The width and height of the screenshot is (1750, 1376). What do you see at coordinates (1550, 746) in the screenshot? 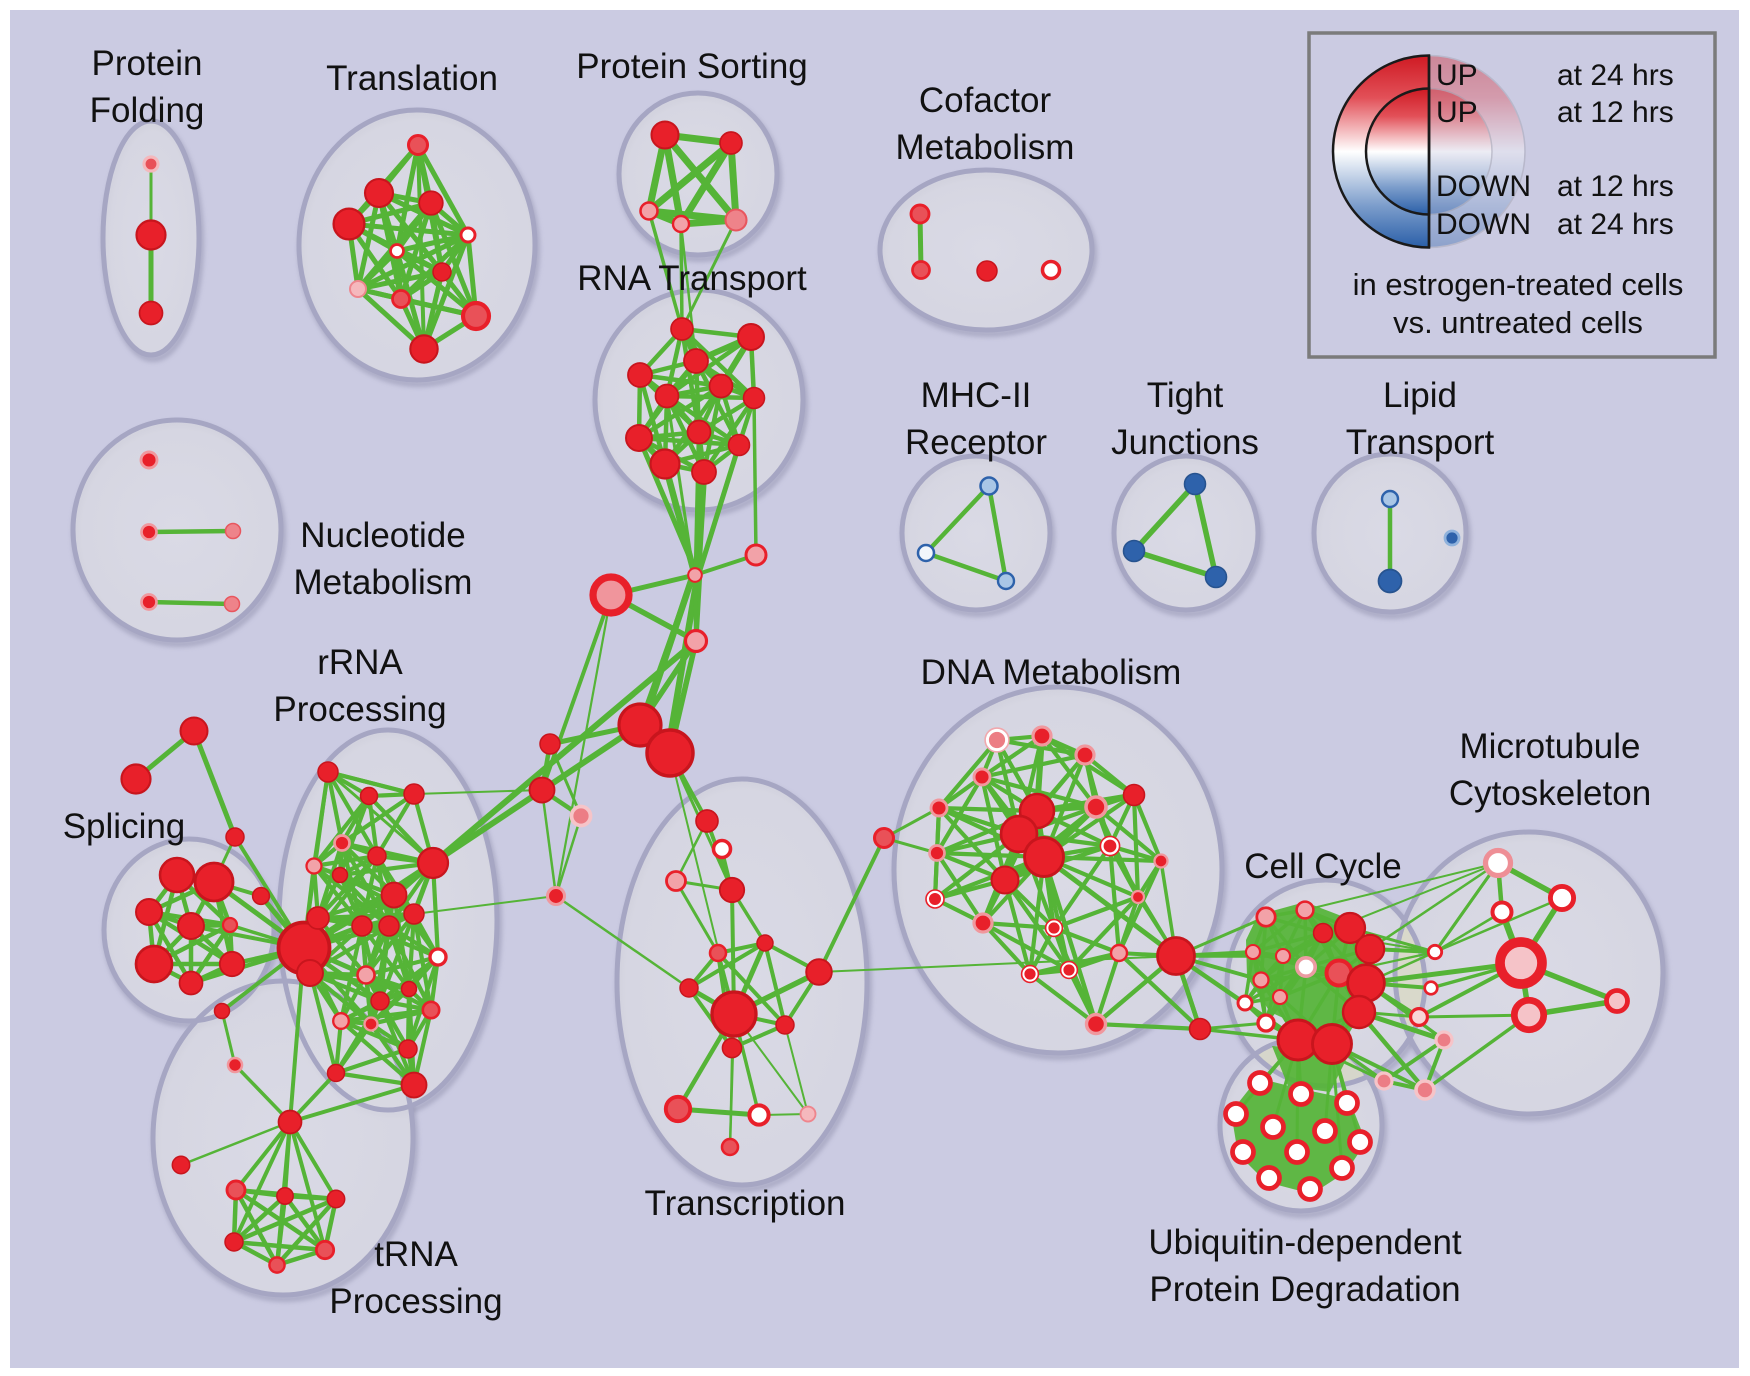
I see `svg-text: Microtubule` at bounding box center [1550, 746].